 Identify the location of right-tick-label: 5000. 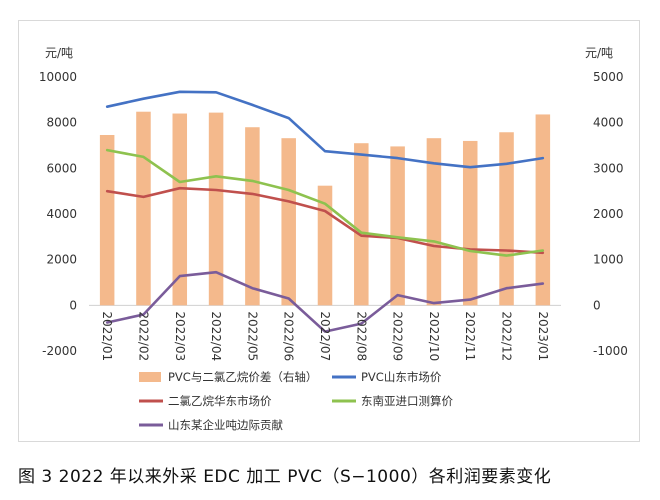
(608, 77).